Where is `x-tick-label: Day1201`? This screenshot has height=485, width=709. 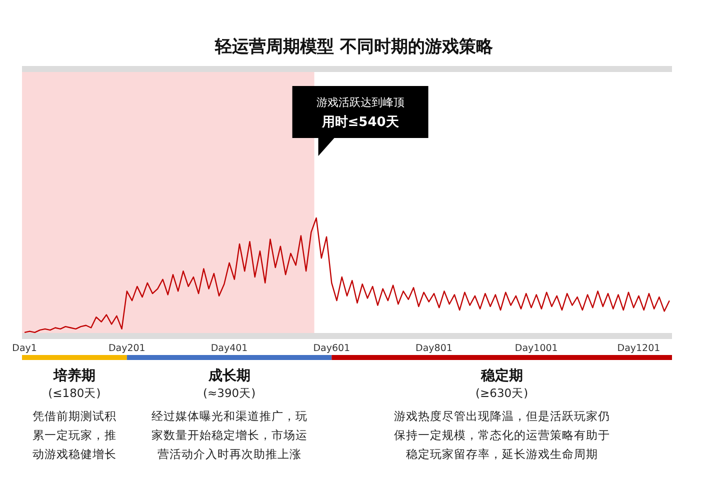
x-tick-label: Day1201 is located at coordinates (638, 348).